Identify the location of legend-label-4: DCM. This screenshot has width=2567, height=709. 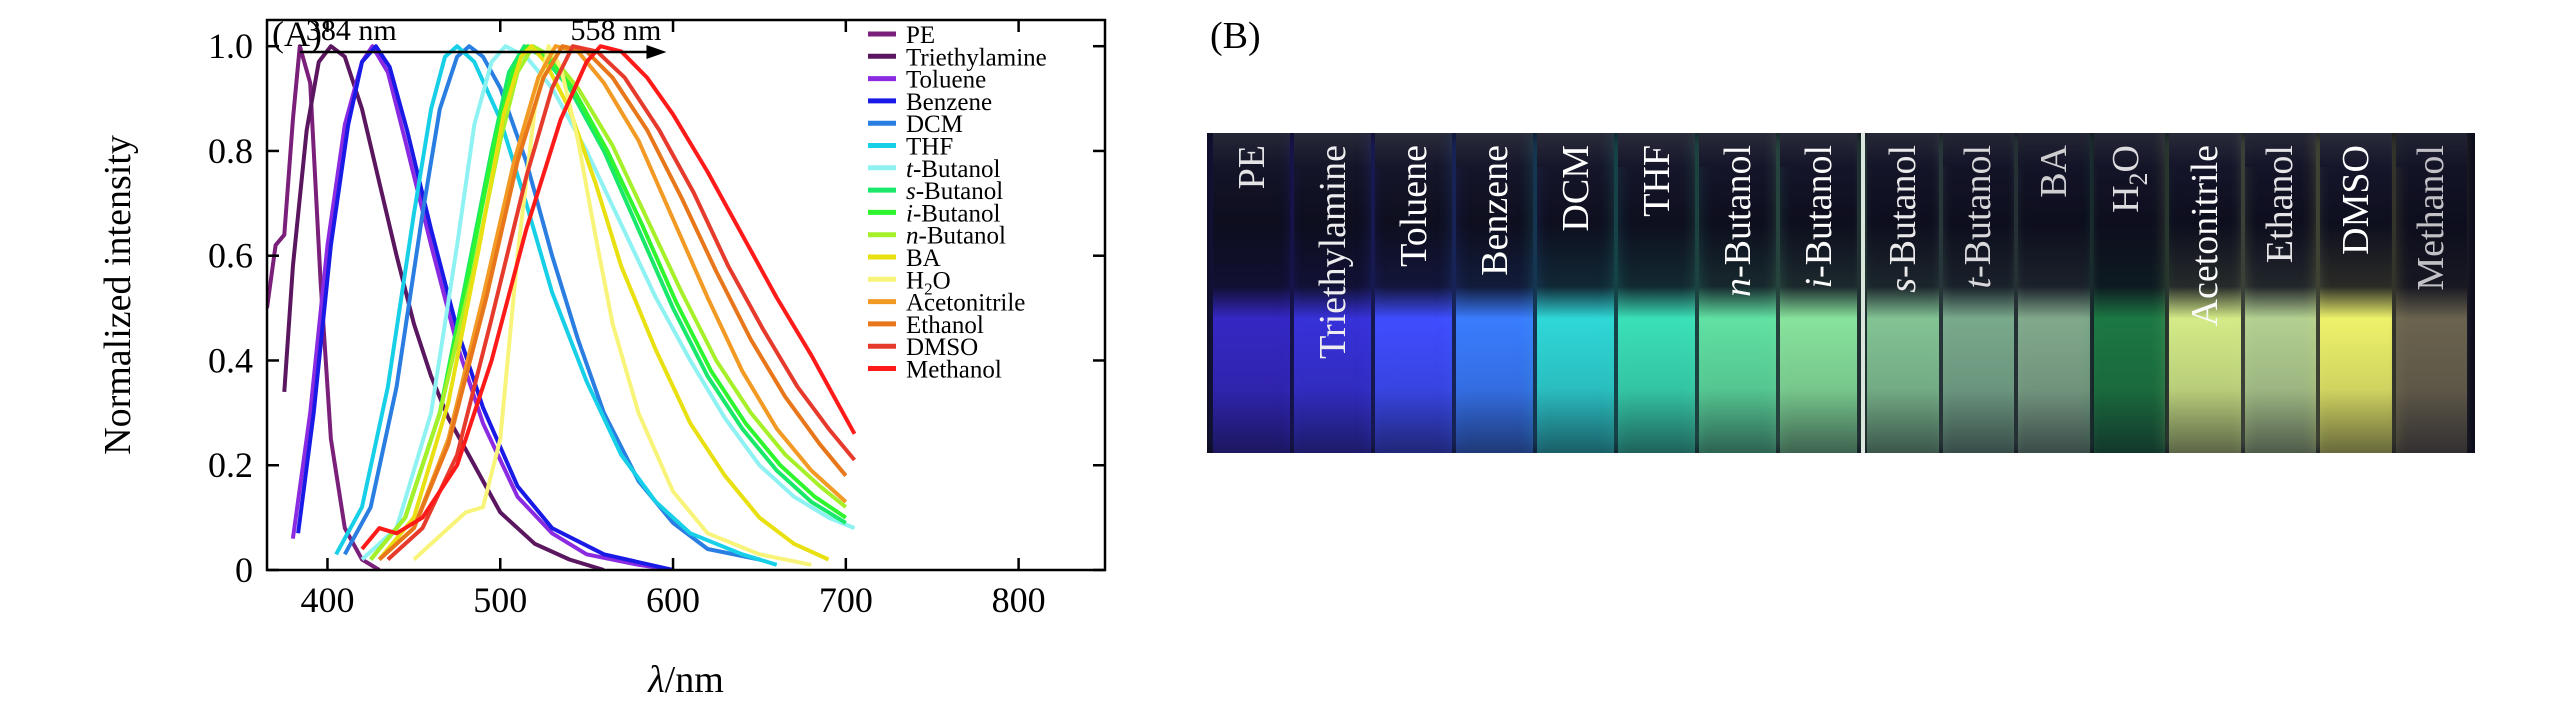
(934, 124).